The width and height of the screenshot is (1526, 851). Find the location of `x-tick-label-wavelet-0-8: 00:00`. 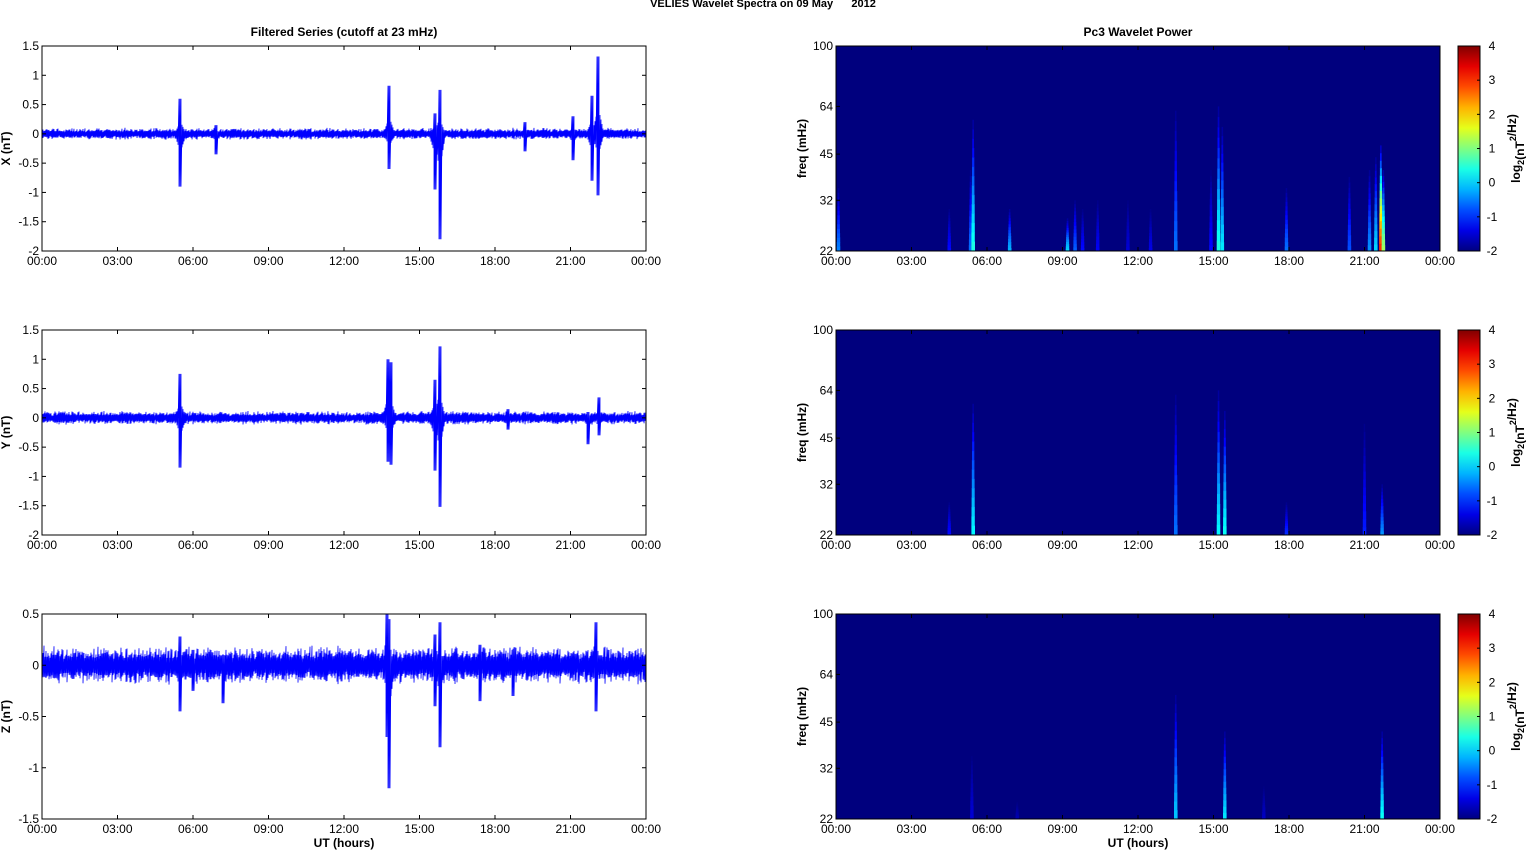

x-tick-label-wavelet-0-8: 00:00 is located at coordinates (1440, 261).